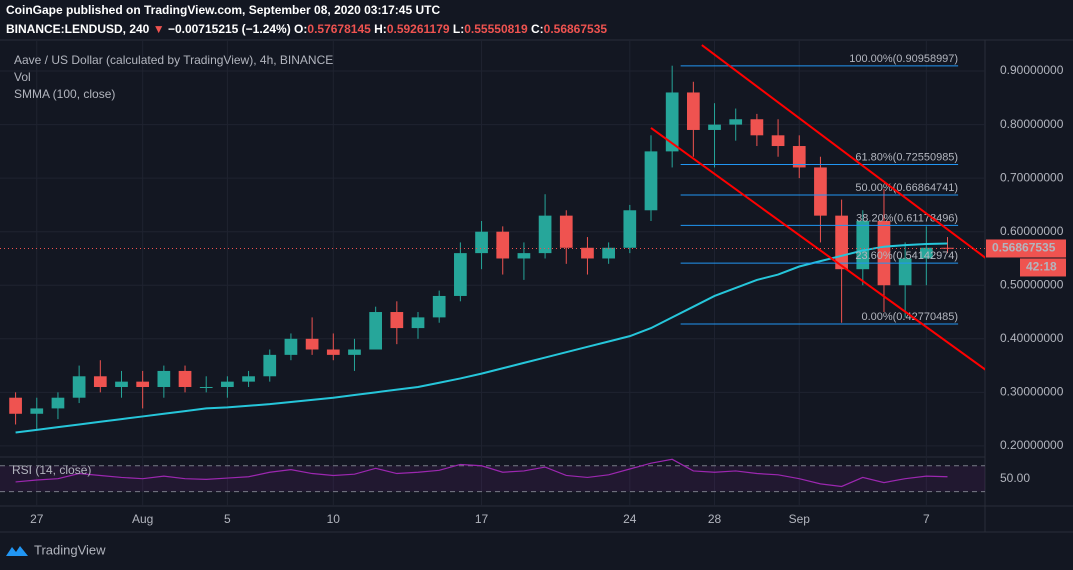 Image resolution: width=1073 pixels, height=570 pixels. I want to click on x-tick-label: 7, so click(926, 519).